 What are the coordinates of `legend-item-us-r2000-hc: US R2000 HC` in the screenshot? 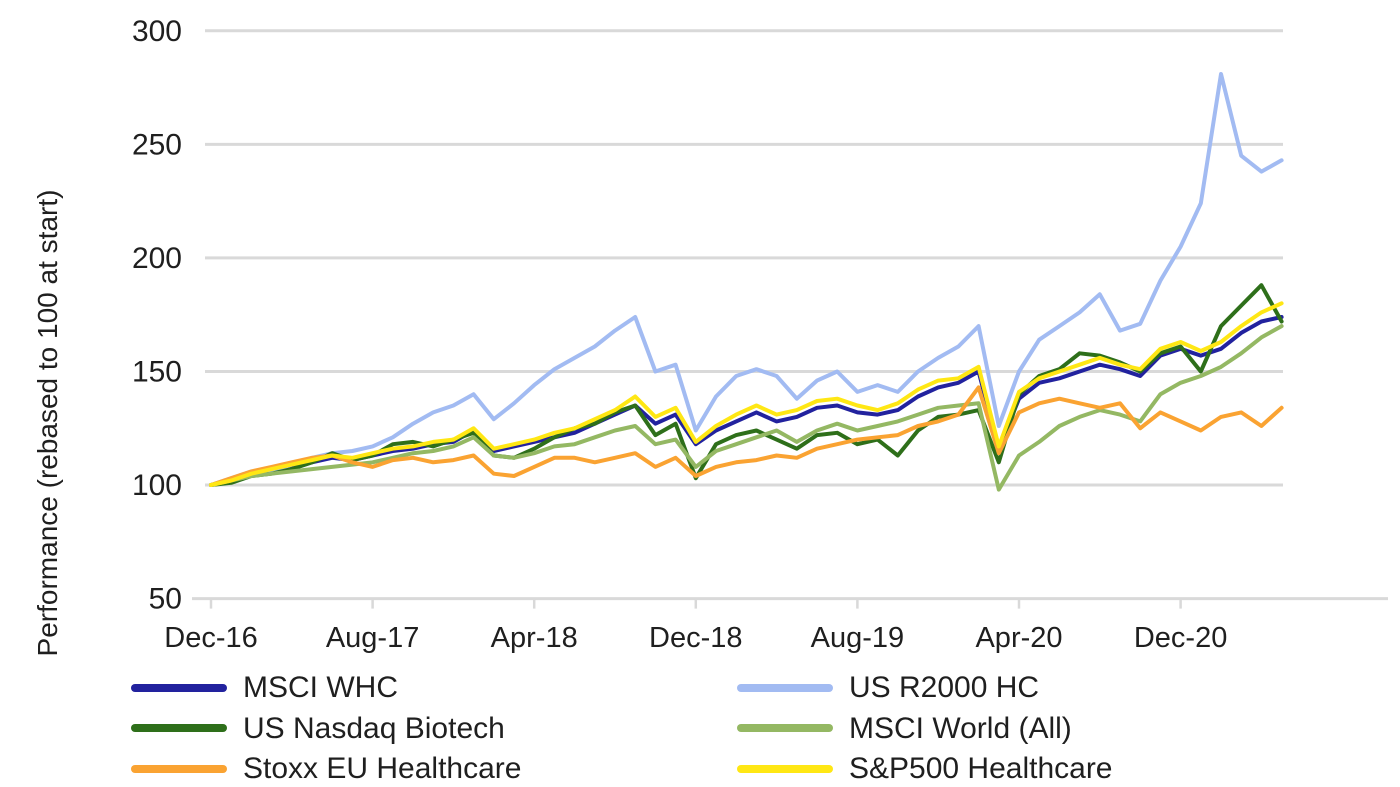 It's located at (925, 688).